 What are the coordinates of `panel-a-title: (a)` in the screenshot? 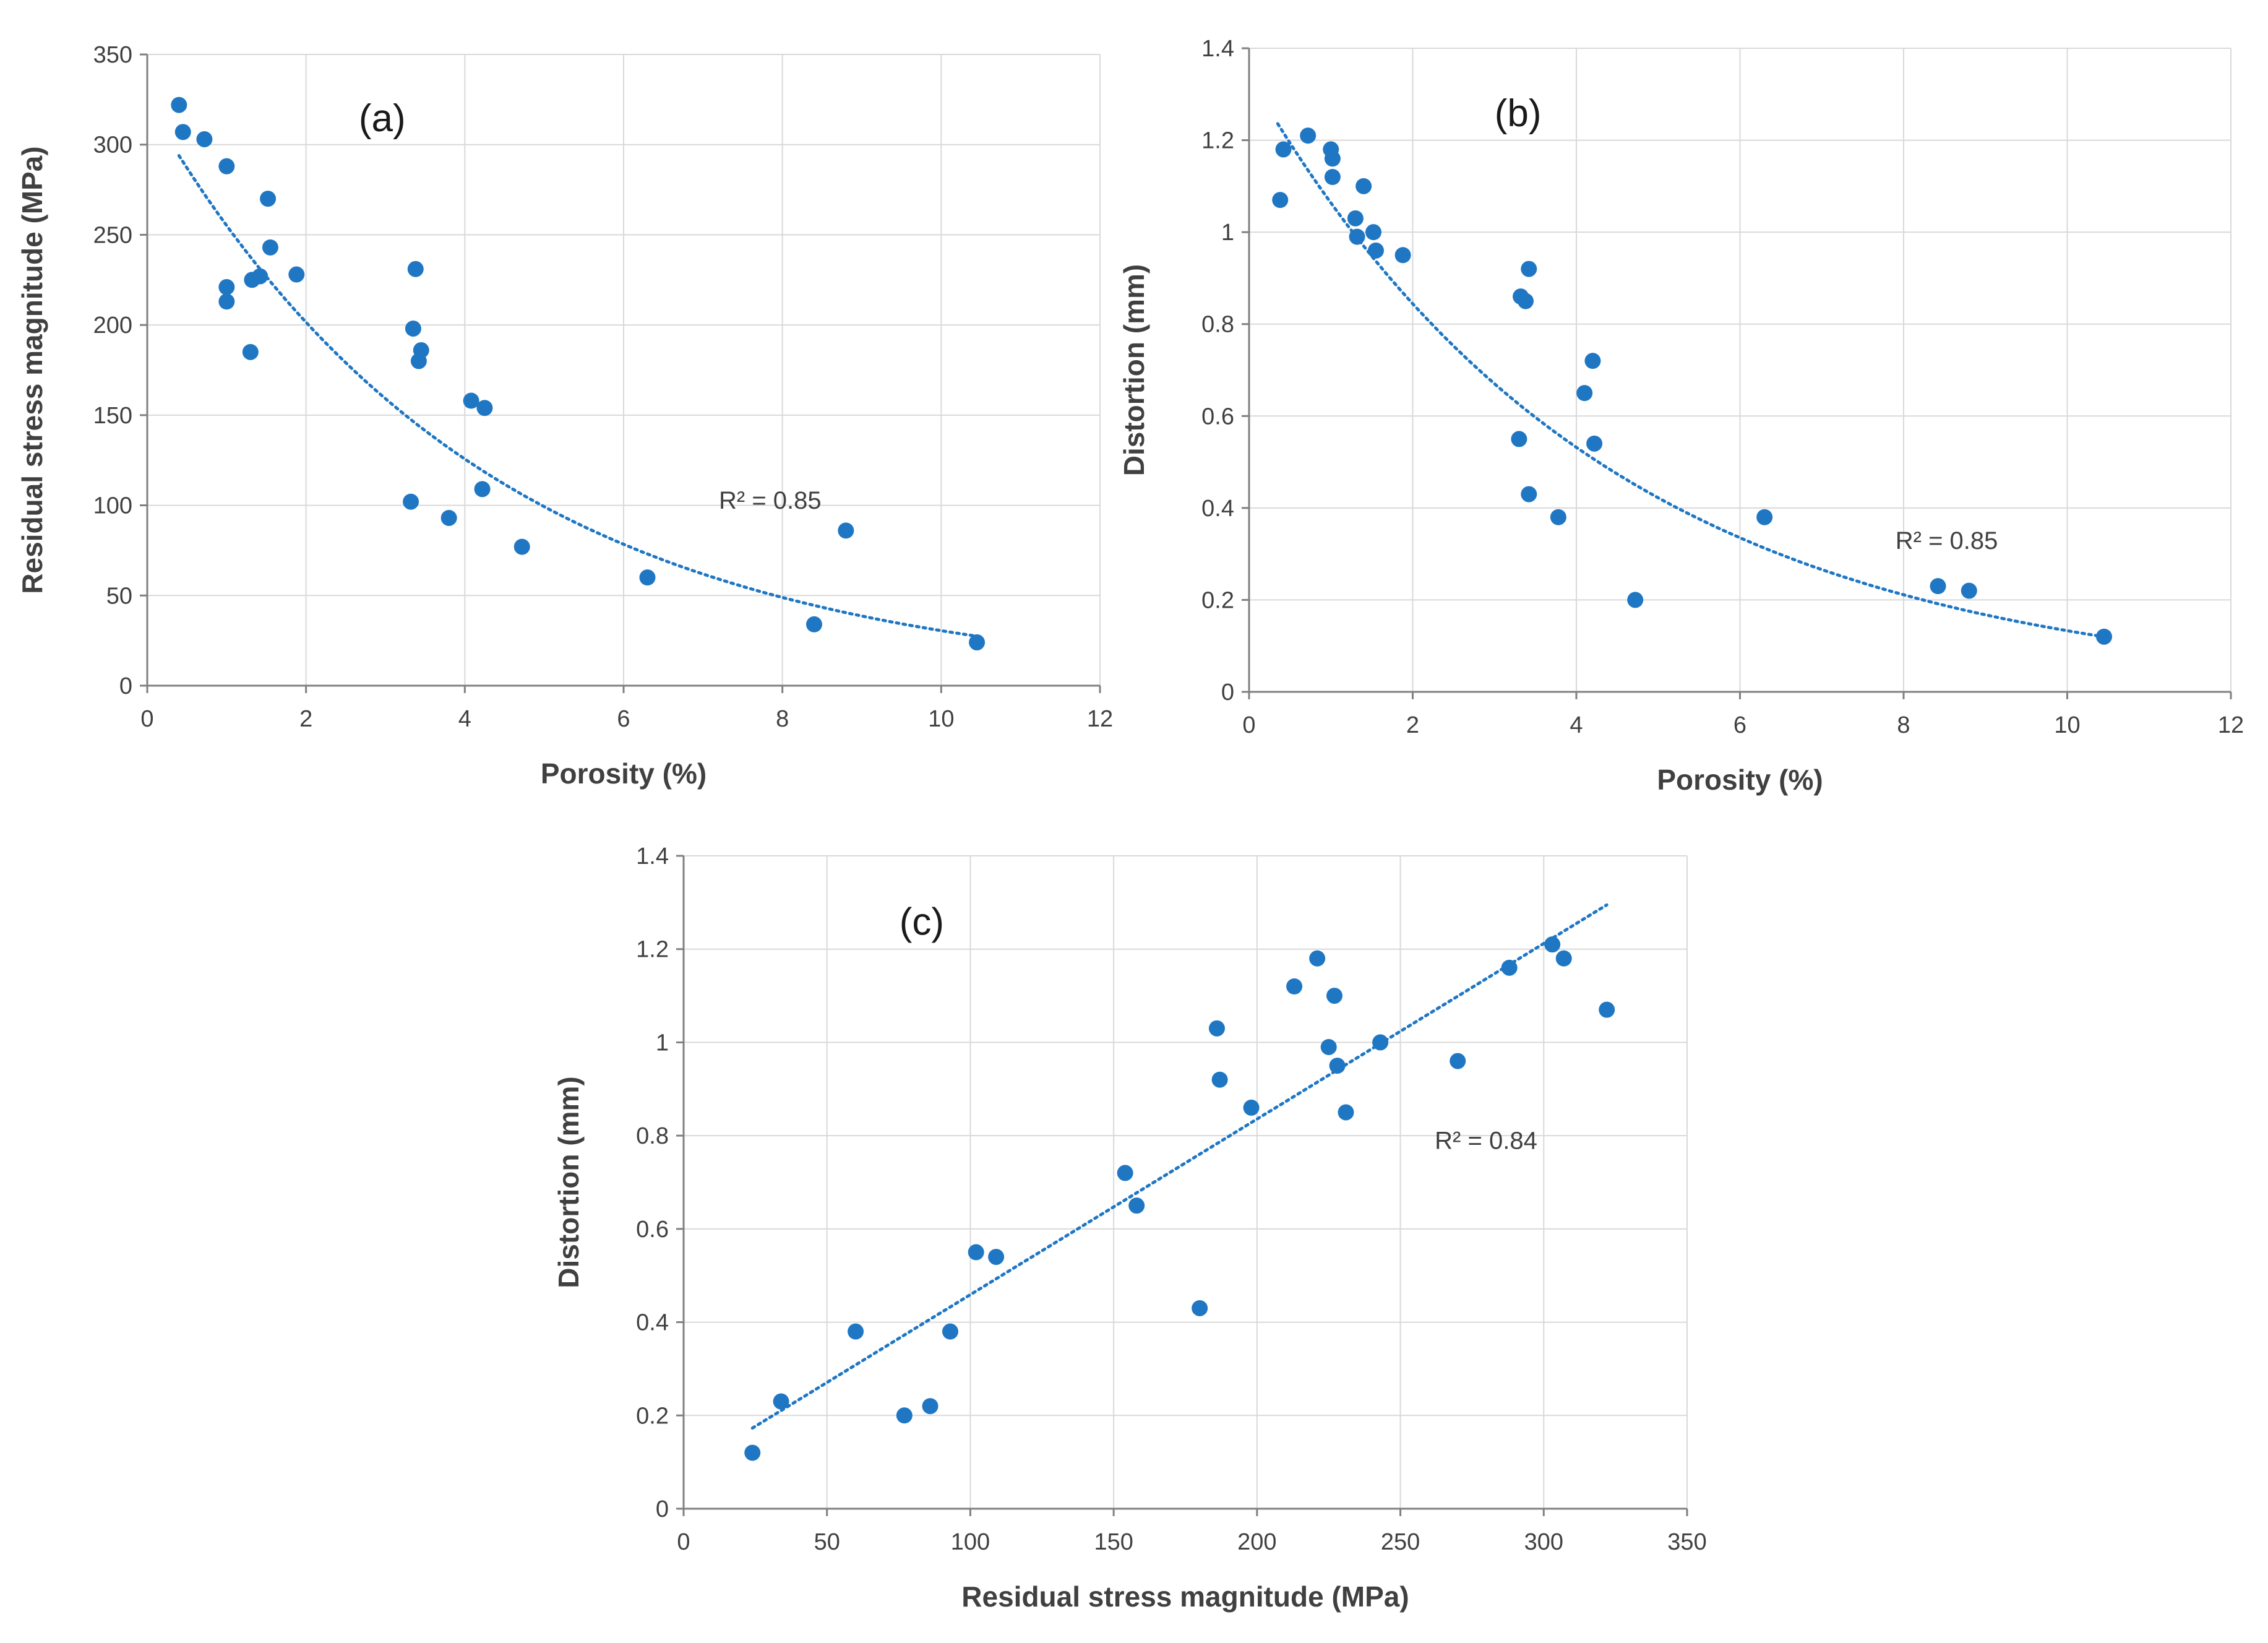 It's located at (382, 118).